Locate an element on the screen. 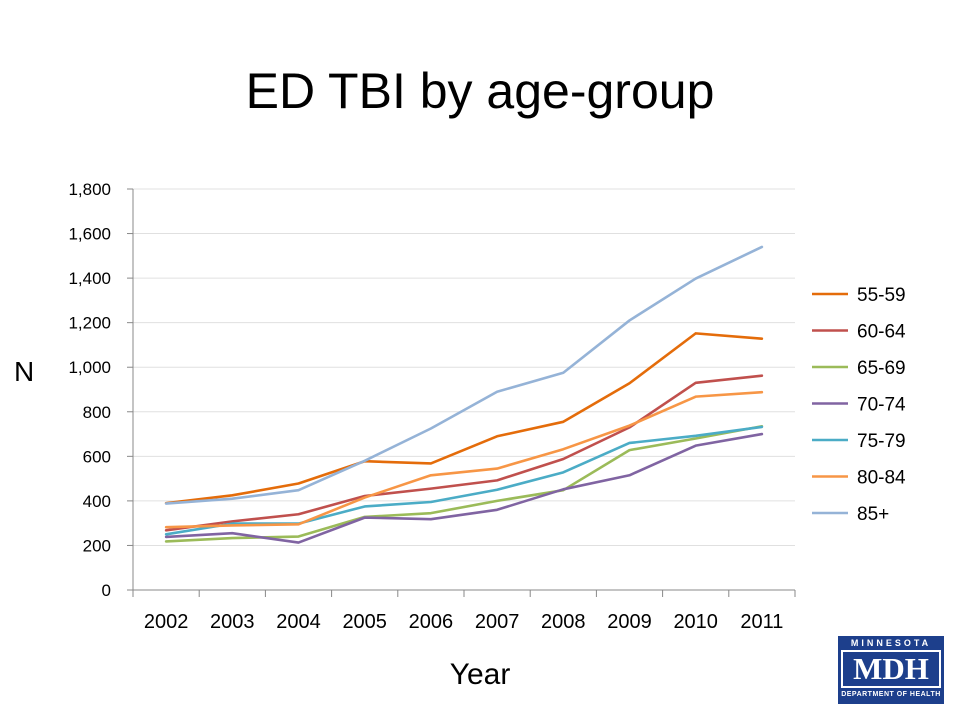 This screenshot has width=960, height=720. legend-label: 80-84 is located at coordinates (881, 478).